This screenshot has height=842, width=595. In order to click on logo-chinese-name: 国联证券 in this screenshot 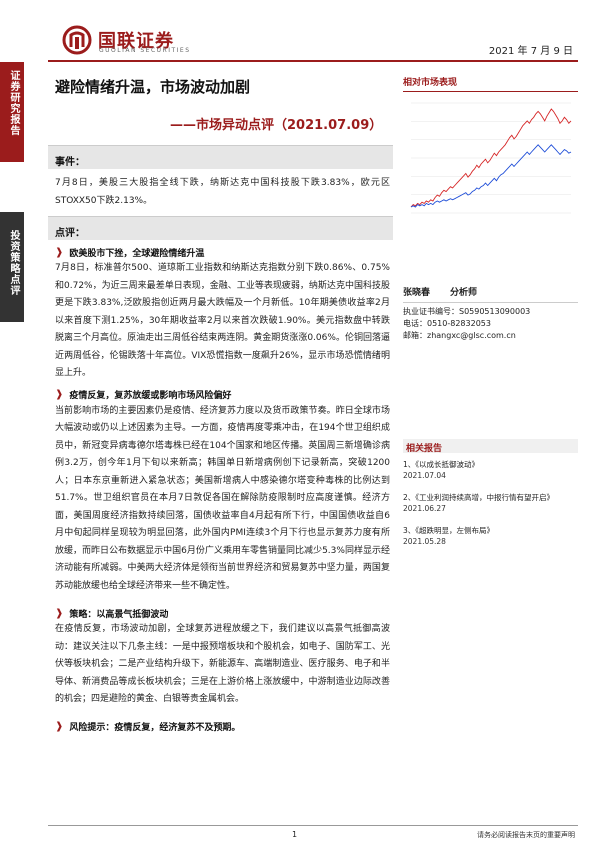, I will do `click(136, 41)`.